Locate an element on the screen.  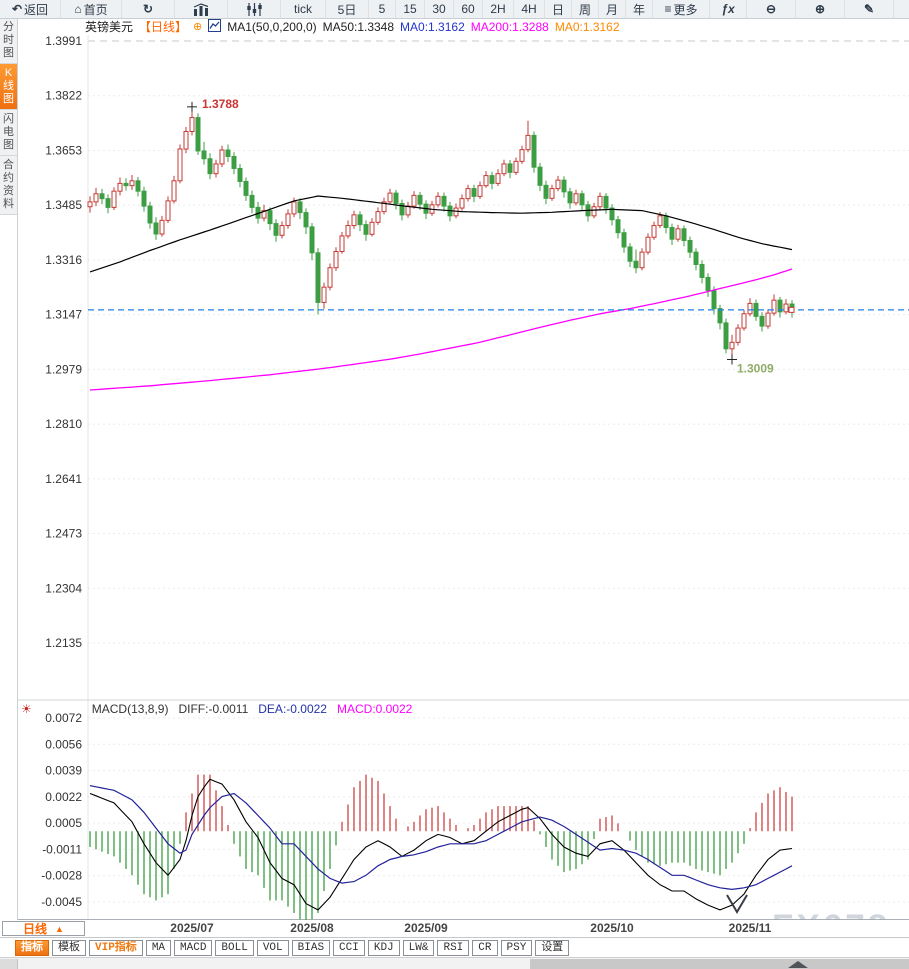
mouse-cursor-icon is located at coordinates (737, 904).